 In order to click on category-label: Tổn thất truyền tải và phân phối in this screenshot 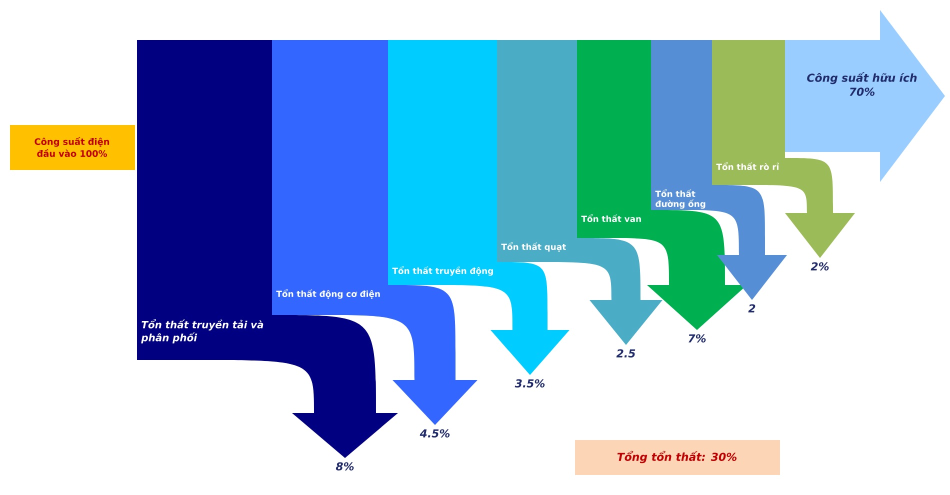, I will do `click(202, 331)`.